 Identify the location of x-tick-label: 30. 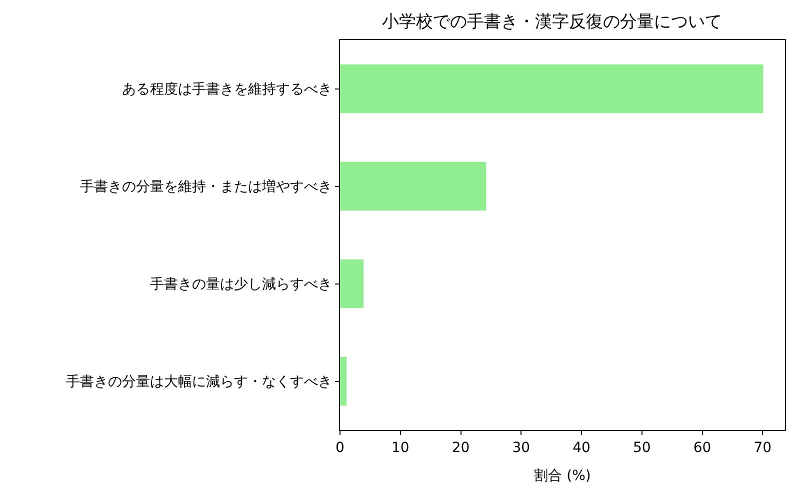
(521, 448).